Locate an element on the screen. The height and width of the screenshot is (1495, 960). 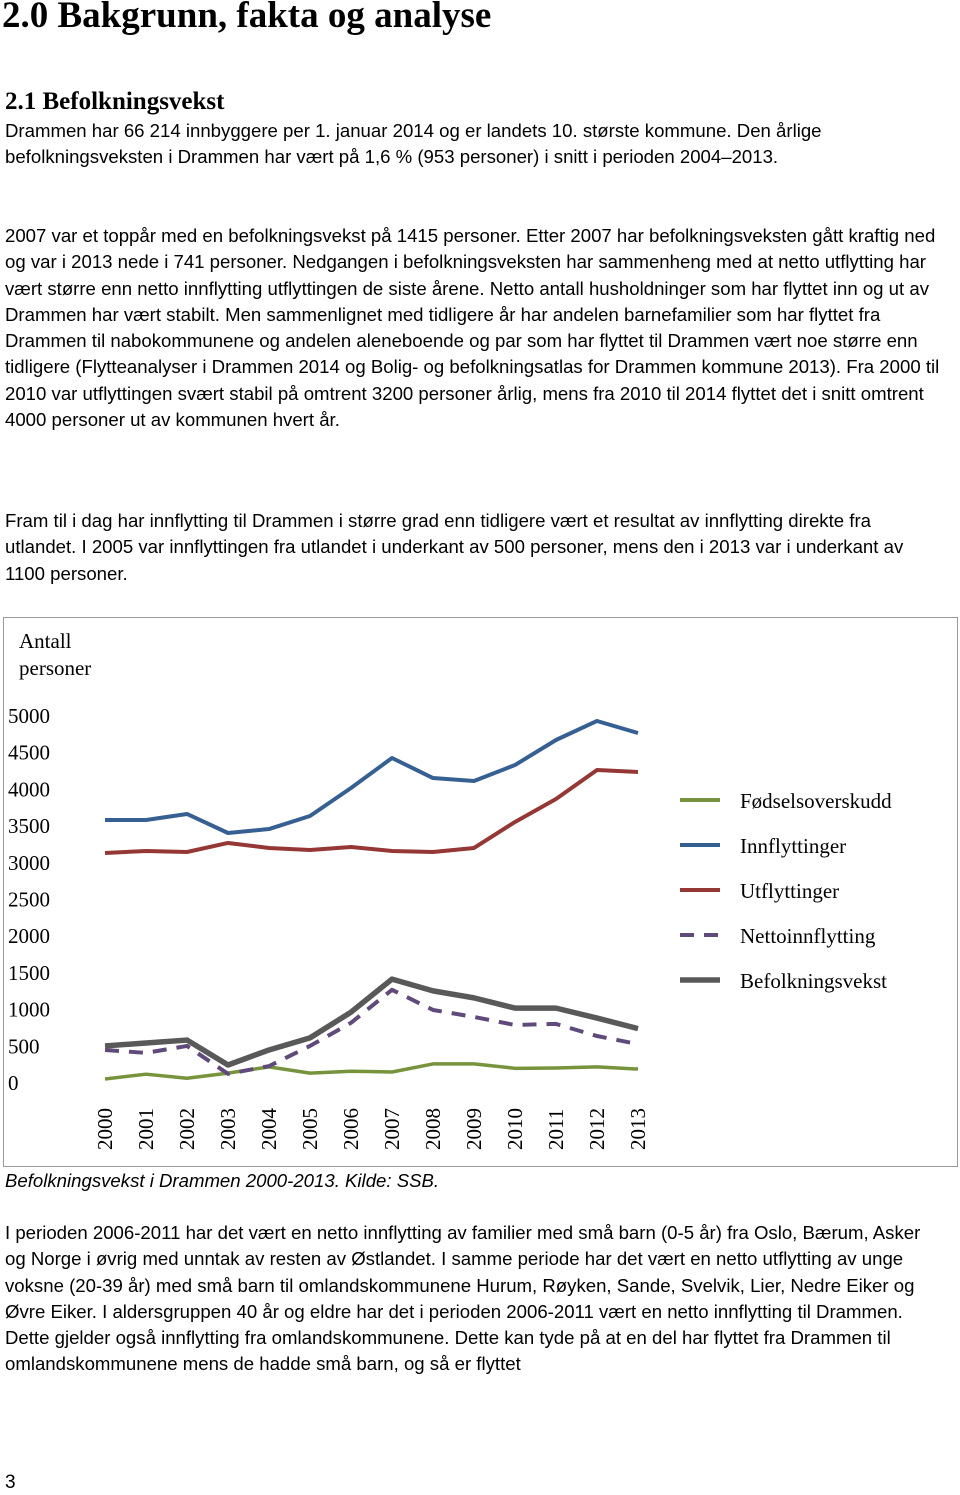
x-tick-label: 2011 is located at coordinates (556, 1129).